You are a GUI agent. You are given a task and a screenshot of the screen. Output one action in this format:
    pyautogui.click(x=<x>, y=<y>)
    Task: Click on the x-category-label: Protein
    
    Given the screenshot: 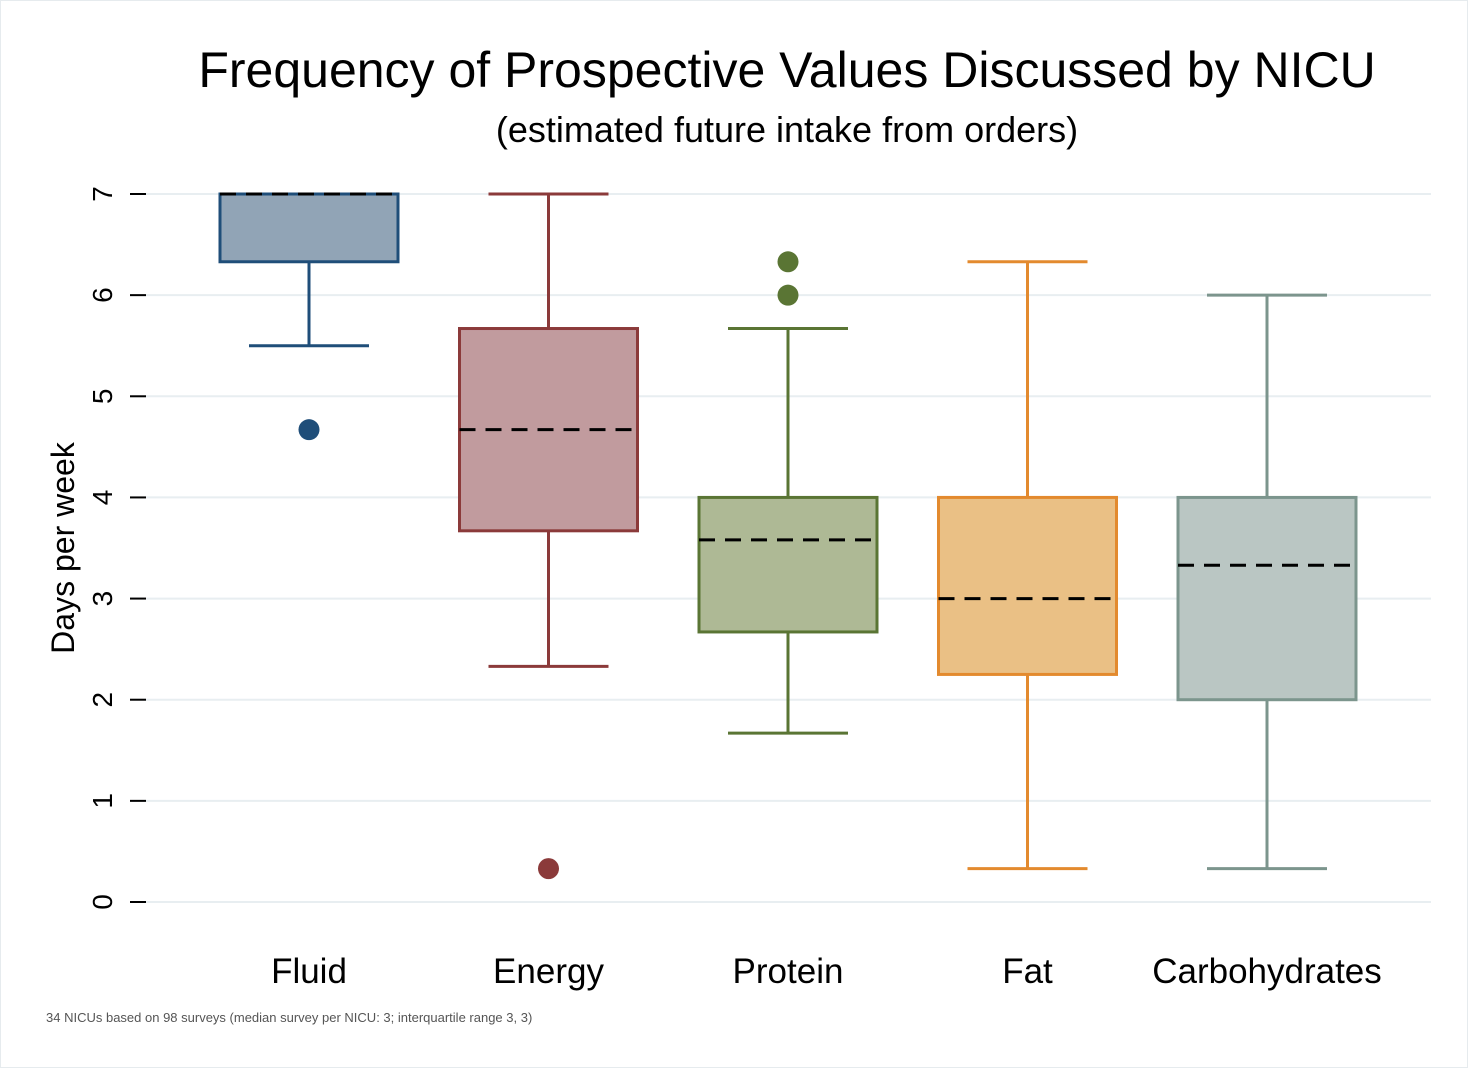 What is the action you would take?
    pyautogui.click(x=788, y=971)
    